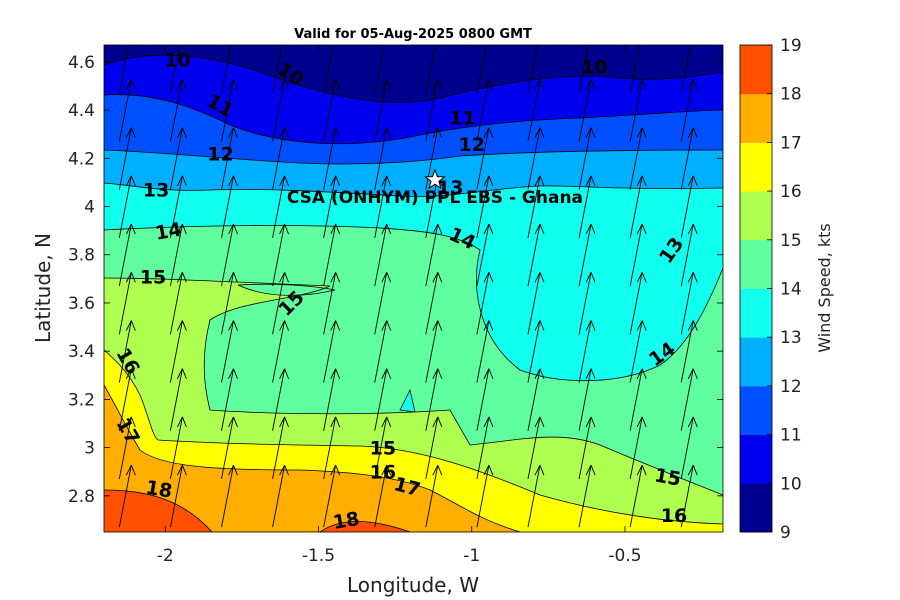 The image size is (900, 600). I want to click on contour-label: 11, so click(462, 118).